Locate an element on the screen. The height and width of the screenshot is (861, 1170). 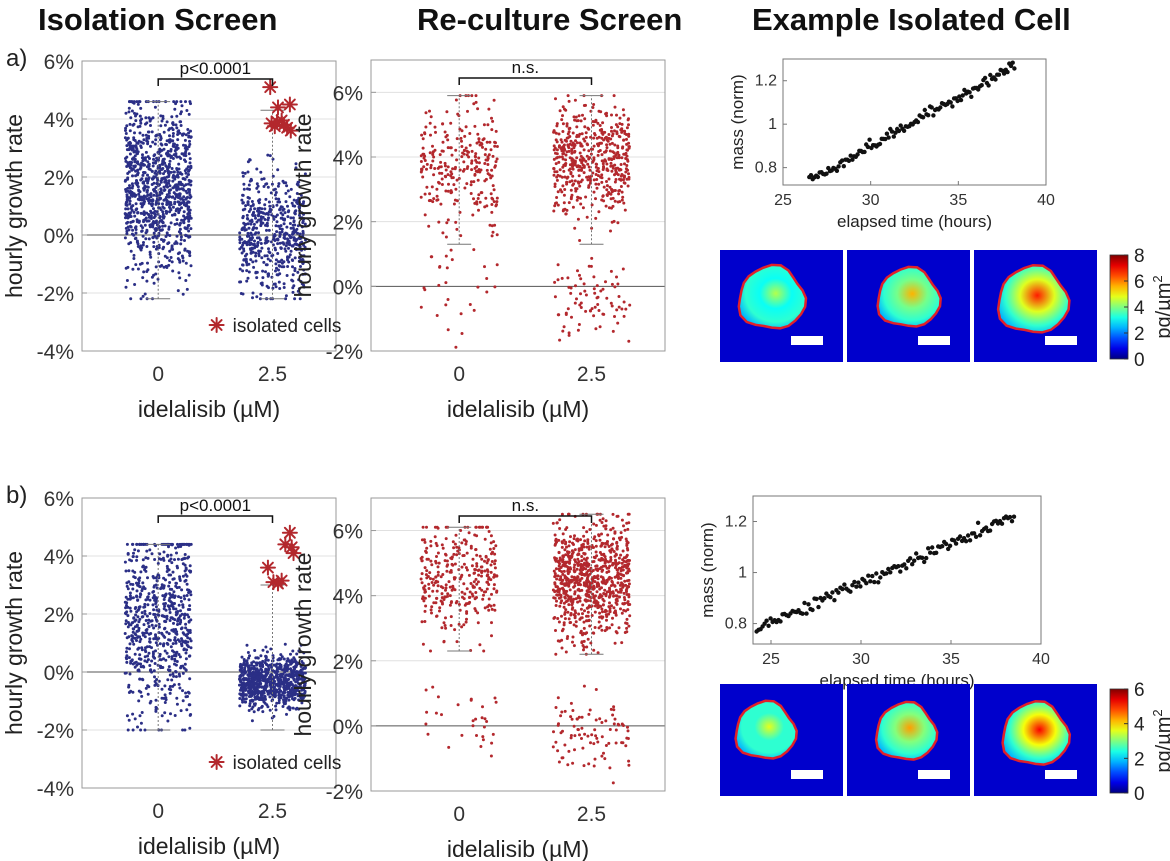
y-tick-label: 0% is located at coordinates (59, 236).